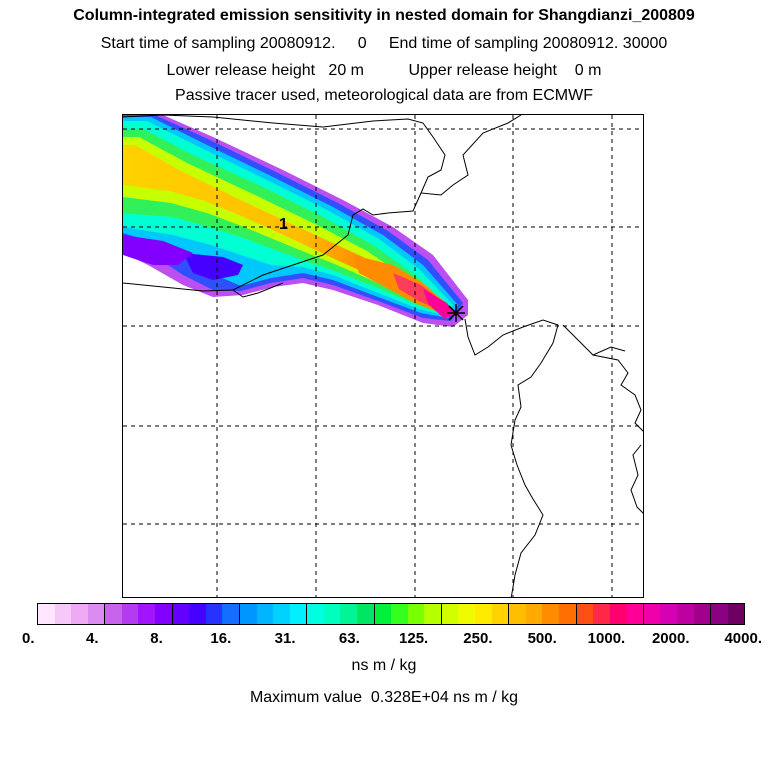 Image resolution: width=768 pixels, height=768 pixels. What do you see at coordinates (92, 638) in the screenshot?
I see `colorbar-tick-label: 4.` at bounding box center [92, 638].